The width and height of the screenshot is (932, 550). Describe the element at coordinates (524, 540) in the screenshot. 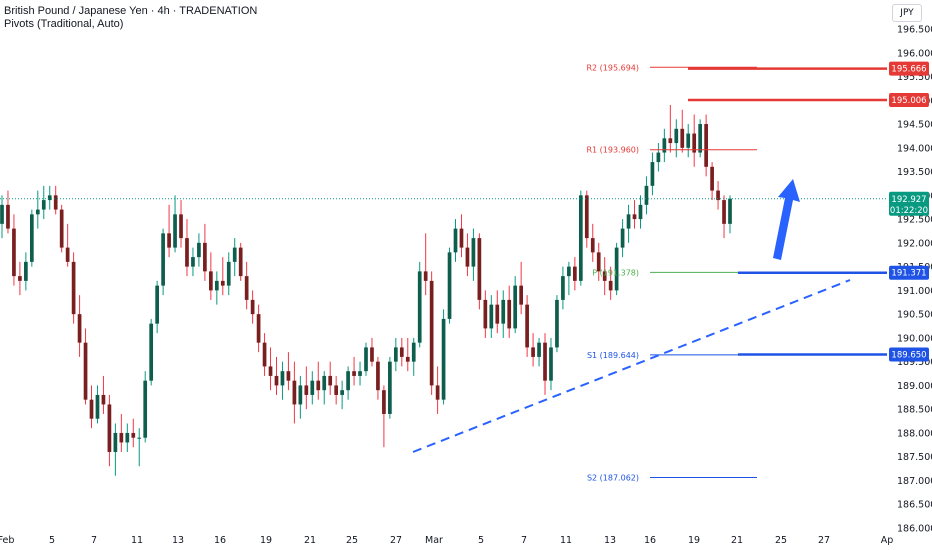

I see `time-tick-label: 7` at that location.